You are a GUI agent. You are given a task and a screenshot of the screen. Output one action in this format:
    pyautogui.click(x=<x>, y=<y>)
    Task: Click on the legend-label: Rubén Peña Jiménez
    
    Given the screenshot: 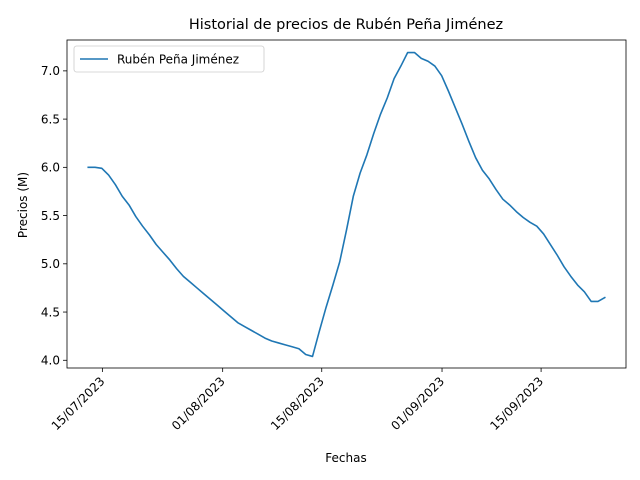 What is the action you would take?
    pyautogui.click(x=178, y=59)
    